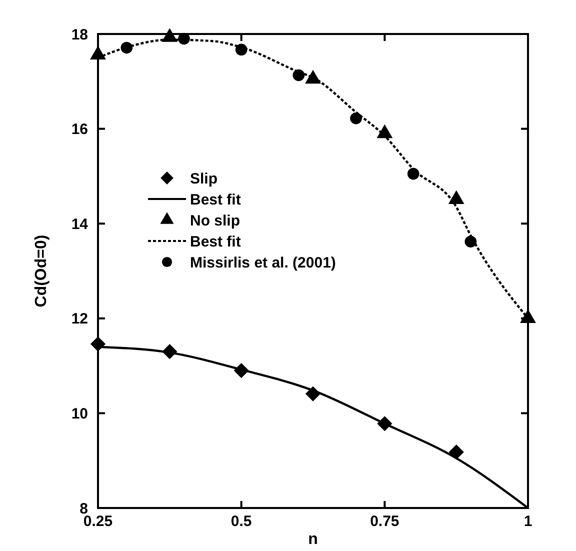  Describe the element at coordinates (313, 539) in the screenshot. I see `x-axis-title: n` at that location.